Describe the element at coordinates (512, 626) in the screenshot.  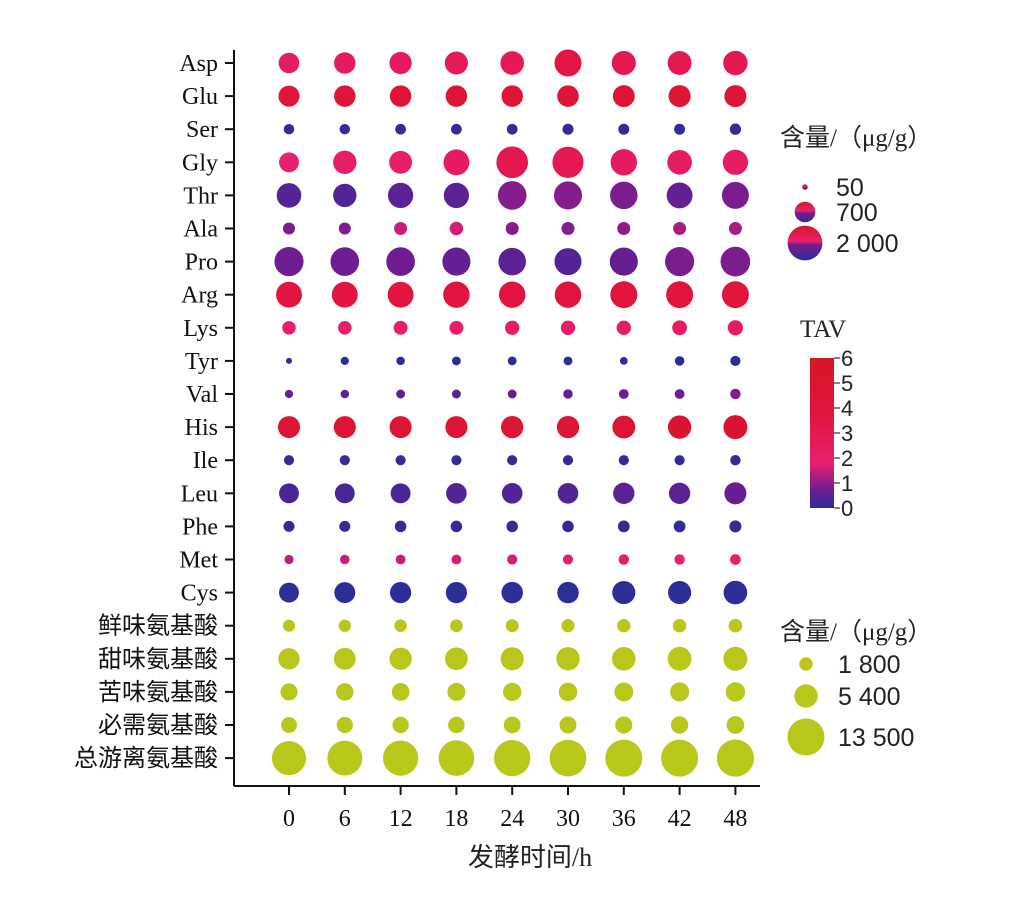
I see `bubble-鲜味氨基酸-24` at that location.